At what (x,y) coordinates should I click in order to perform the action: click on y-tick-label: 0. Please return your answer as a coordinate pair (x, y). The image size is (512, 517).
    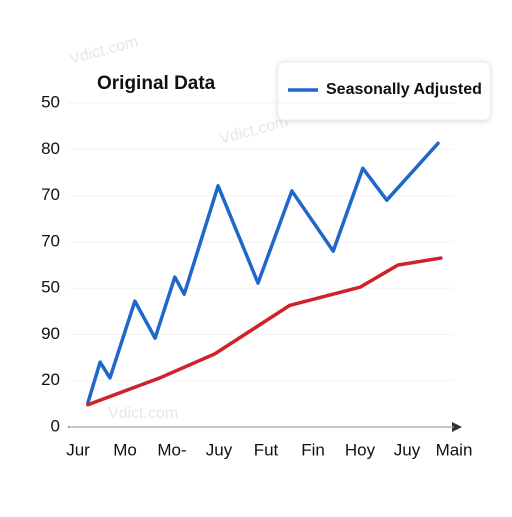
    Looking at the image, I should click on (55, 425).